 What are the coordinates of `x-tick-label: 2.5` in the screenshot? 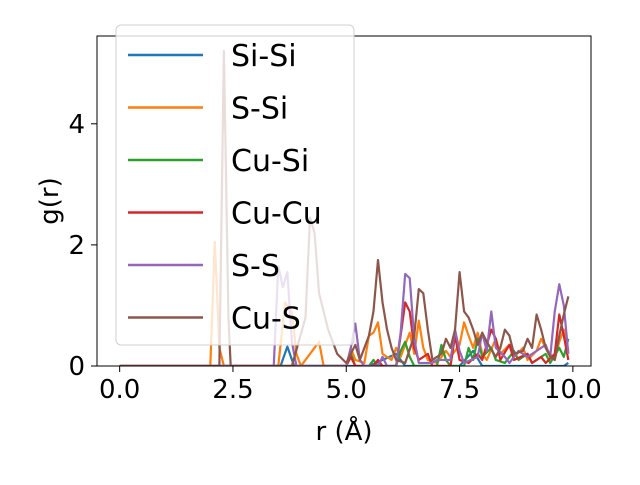 It's located at (232, 390).